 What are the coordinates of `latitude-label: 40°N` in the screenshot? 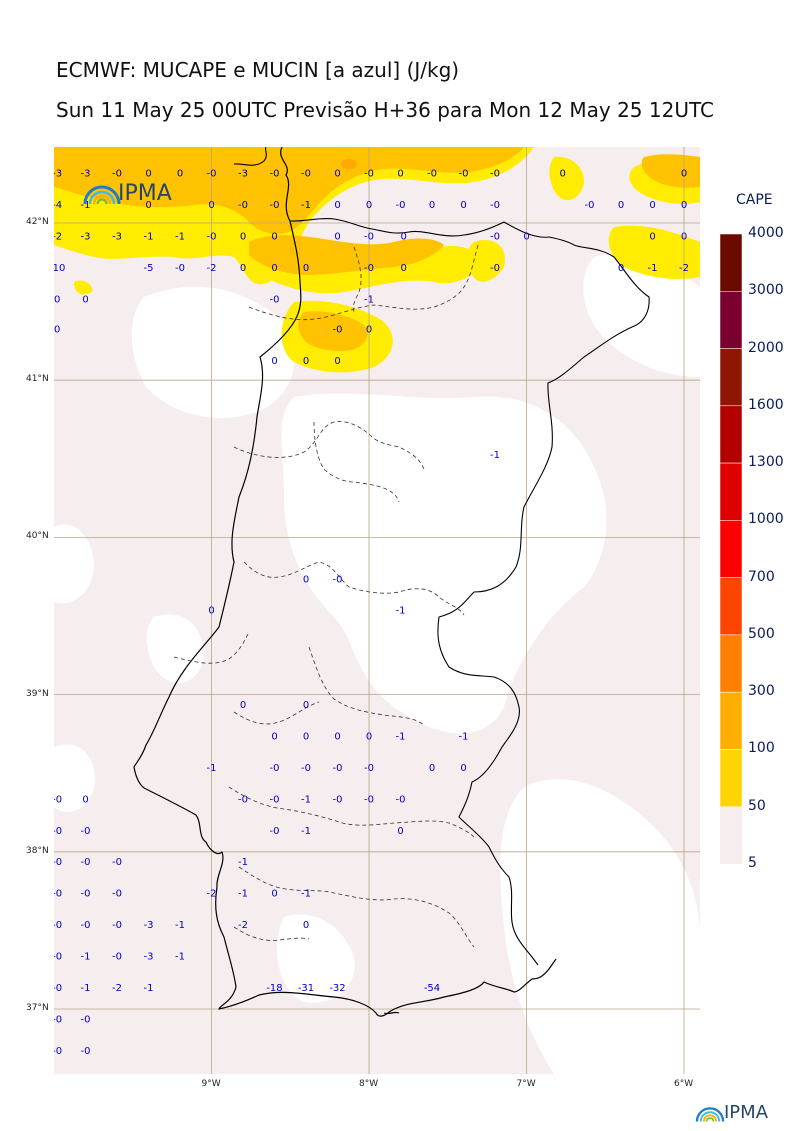 It's located at (37, 536).